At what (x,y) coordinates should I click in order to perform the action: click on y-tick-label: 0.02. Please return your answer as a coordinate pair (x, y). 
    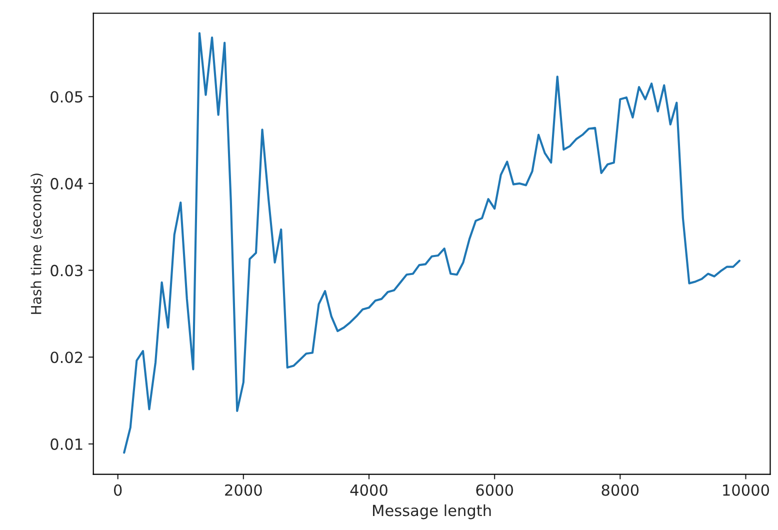
    Looking at the image, I should click on (66, 358).